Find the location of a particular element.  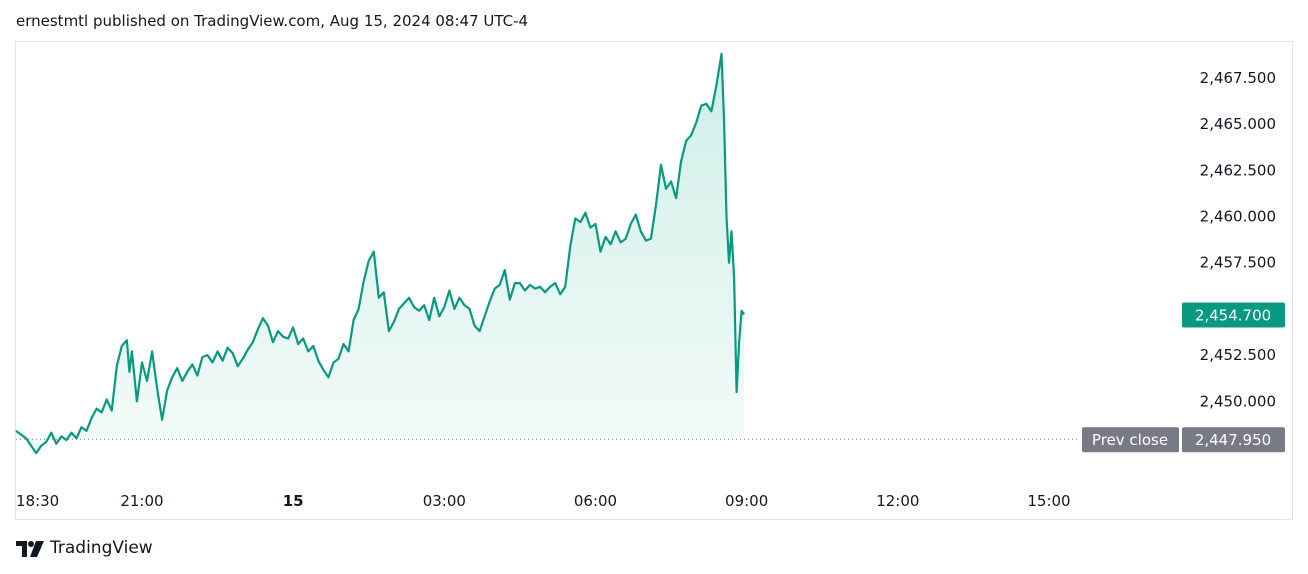

last-price-label: 2,454.700 is located at coordinates (1233, 315).